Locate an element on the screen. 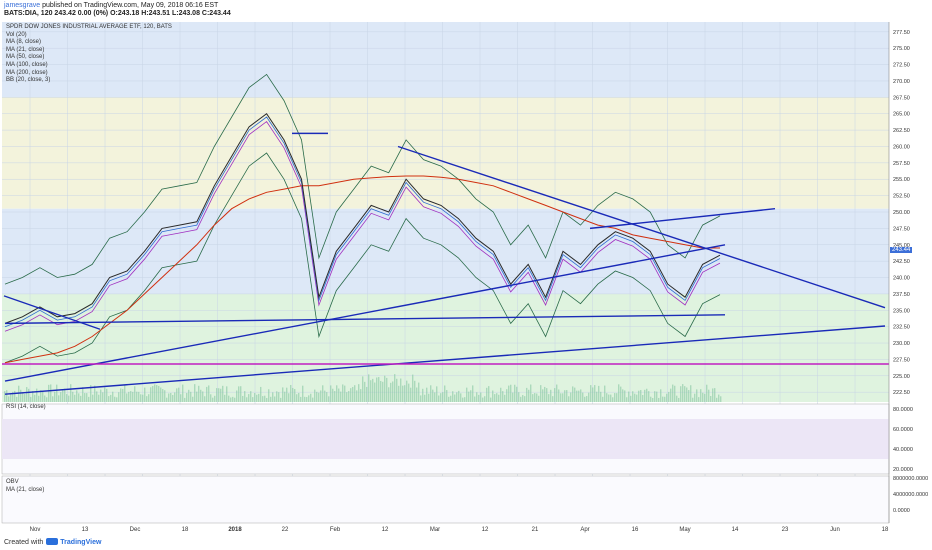 The image size is (932, 550). trend-line is located at coordinates (365, 319).